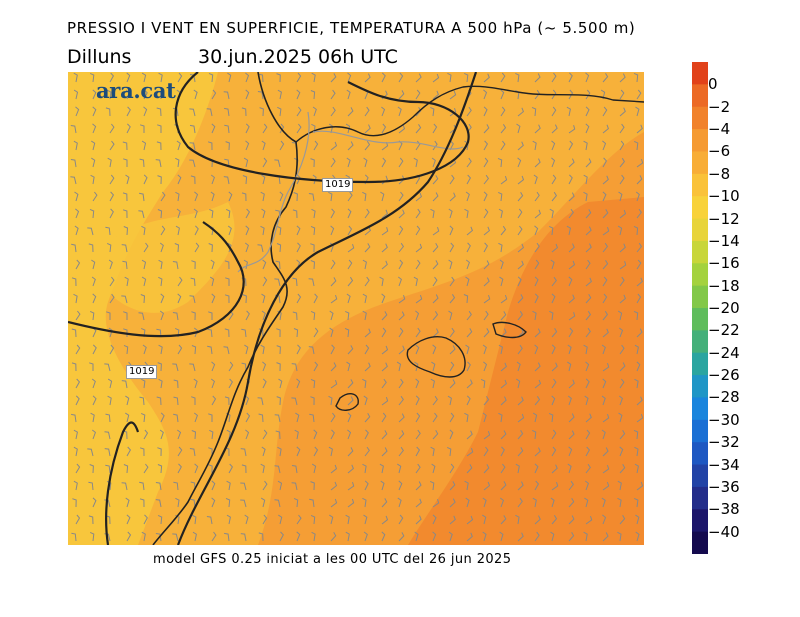 This screenshot has width=800, height=617. I want to click on temperature-cold-tongue, so click(171, 257).